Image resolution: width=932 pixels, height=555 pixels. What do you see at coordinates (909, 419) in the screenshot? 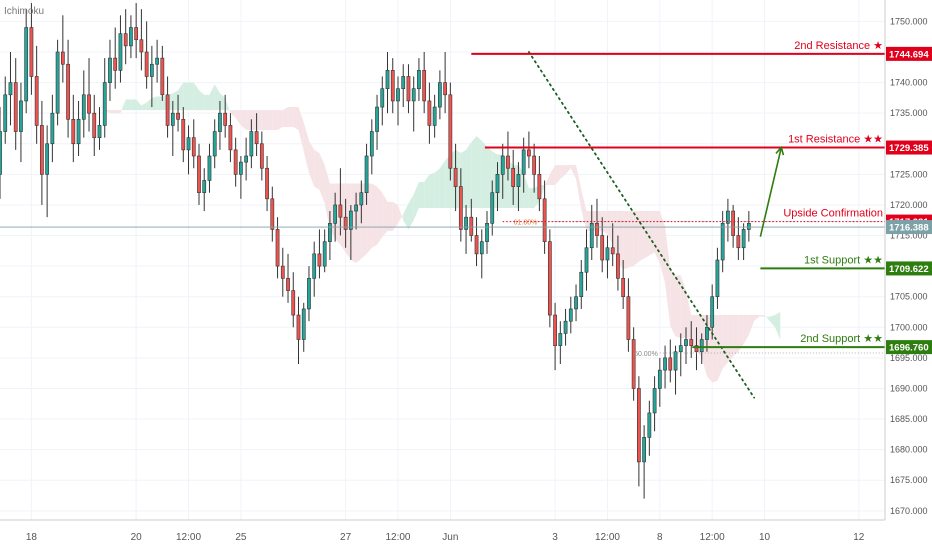
I see `price-tick-label: 1685.000` at bounding box center [909, 419].